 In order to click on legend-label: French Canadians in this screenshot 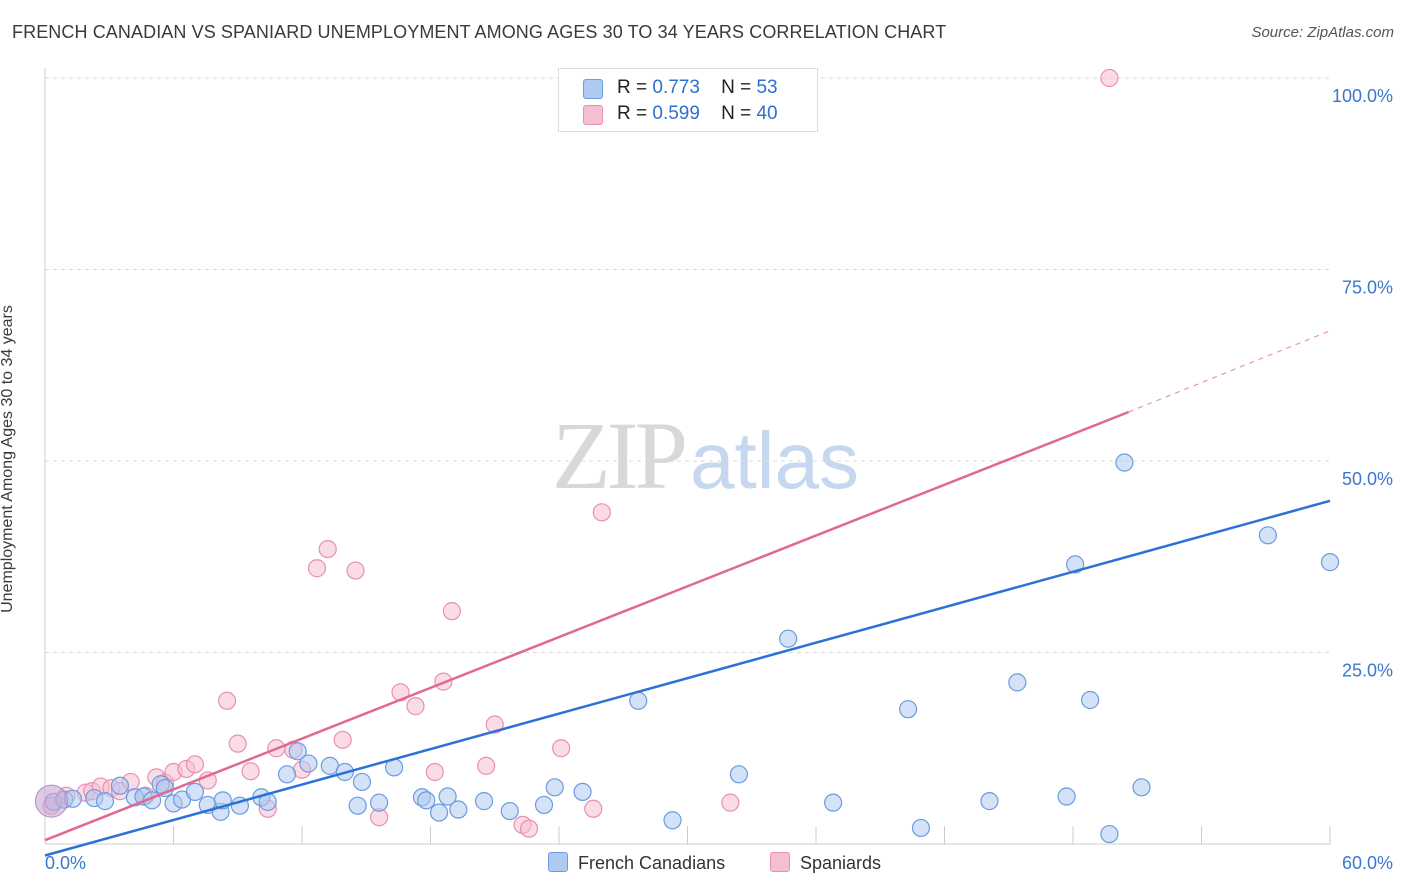, I will do `click(652, 863)`.